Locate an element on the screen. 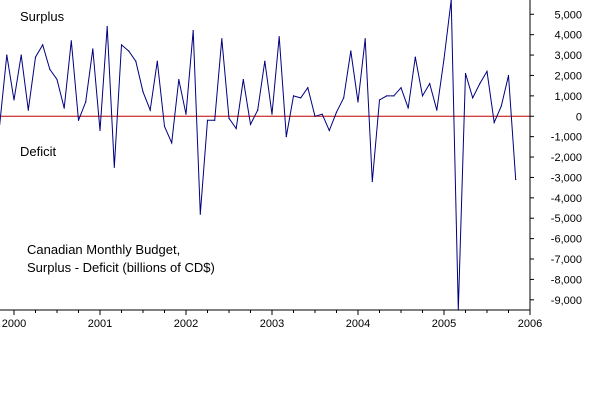 This screenshot has width=595, height=400. chart-subtitle: Surplus - Deficit (billions of CD$) is located at coordinates (121, 267).